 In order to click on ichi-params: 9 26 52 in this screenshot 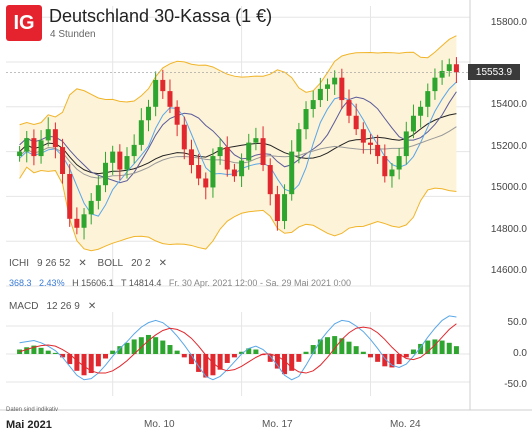, I will do `click(54, 263)`.